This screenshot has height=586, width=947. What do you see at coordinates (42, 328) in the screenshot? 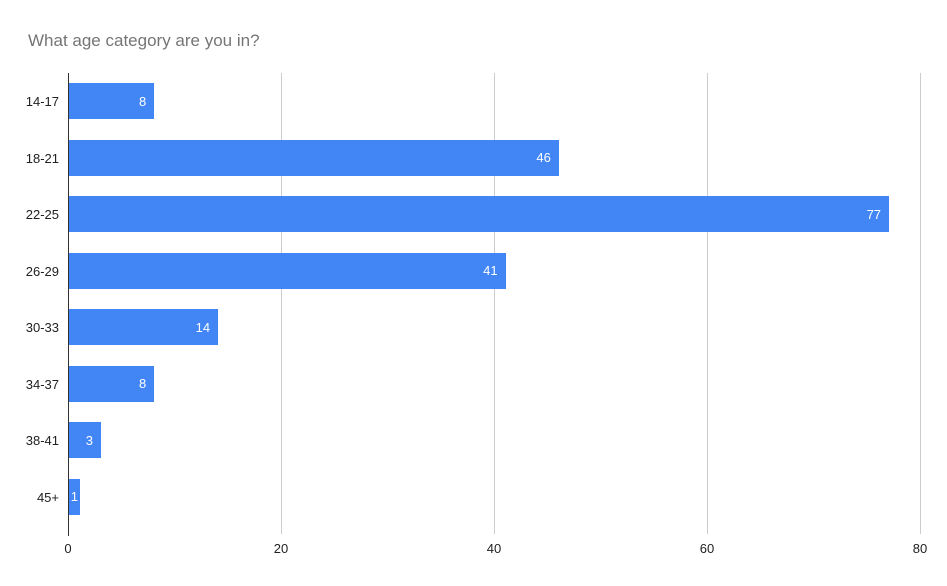
I see `category-label: 30-33` at bounding box center [42, 328].